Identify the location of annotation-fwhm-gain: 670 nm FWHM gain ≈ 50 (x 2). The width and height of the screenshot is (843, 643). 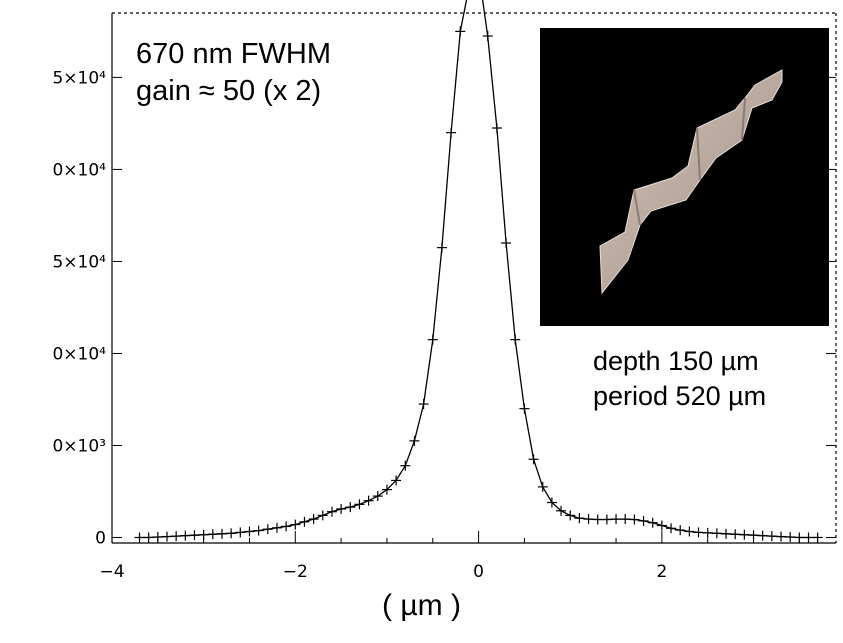
(233, 73).